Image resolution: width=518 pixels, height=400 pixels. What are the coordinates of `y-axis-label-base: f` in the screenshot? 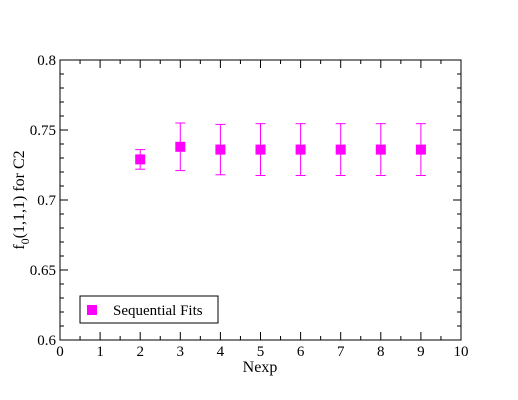 It's located at (19, 247).